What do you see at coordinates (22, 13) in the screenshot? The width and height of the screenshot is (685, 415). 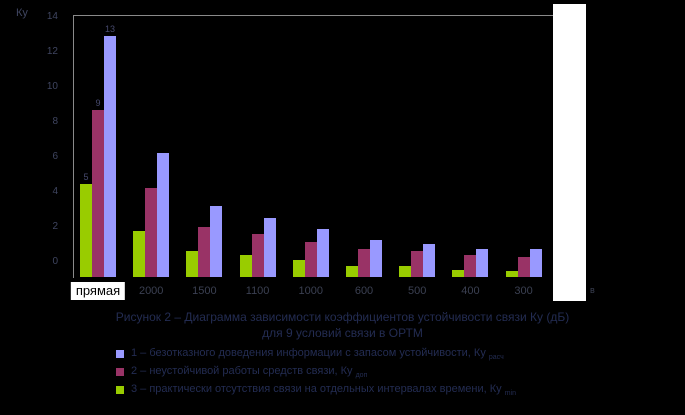 I see `y-axis-title: Ку` at bounding box center [22, 13].